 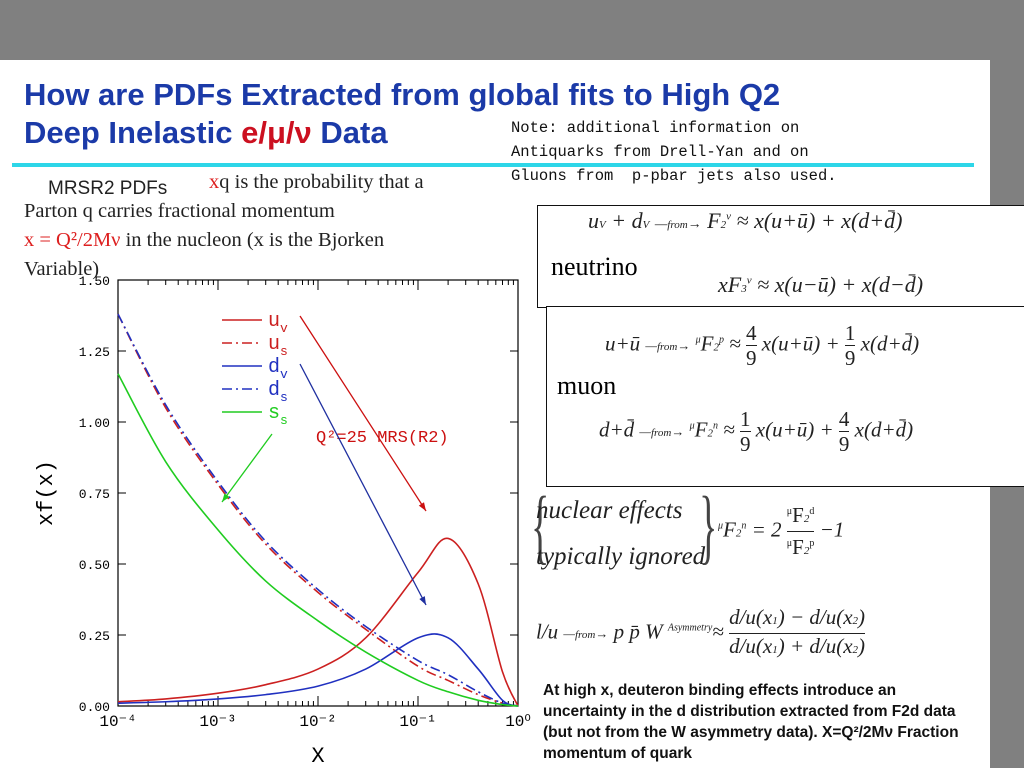 What do you see at coordinates (781, 531) in the screenshot?
I see `deuteron-ratio-eq: μF2n = 2 μF2d μF2p −1` at bounding box center [781, 531].